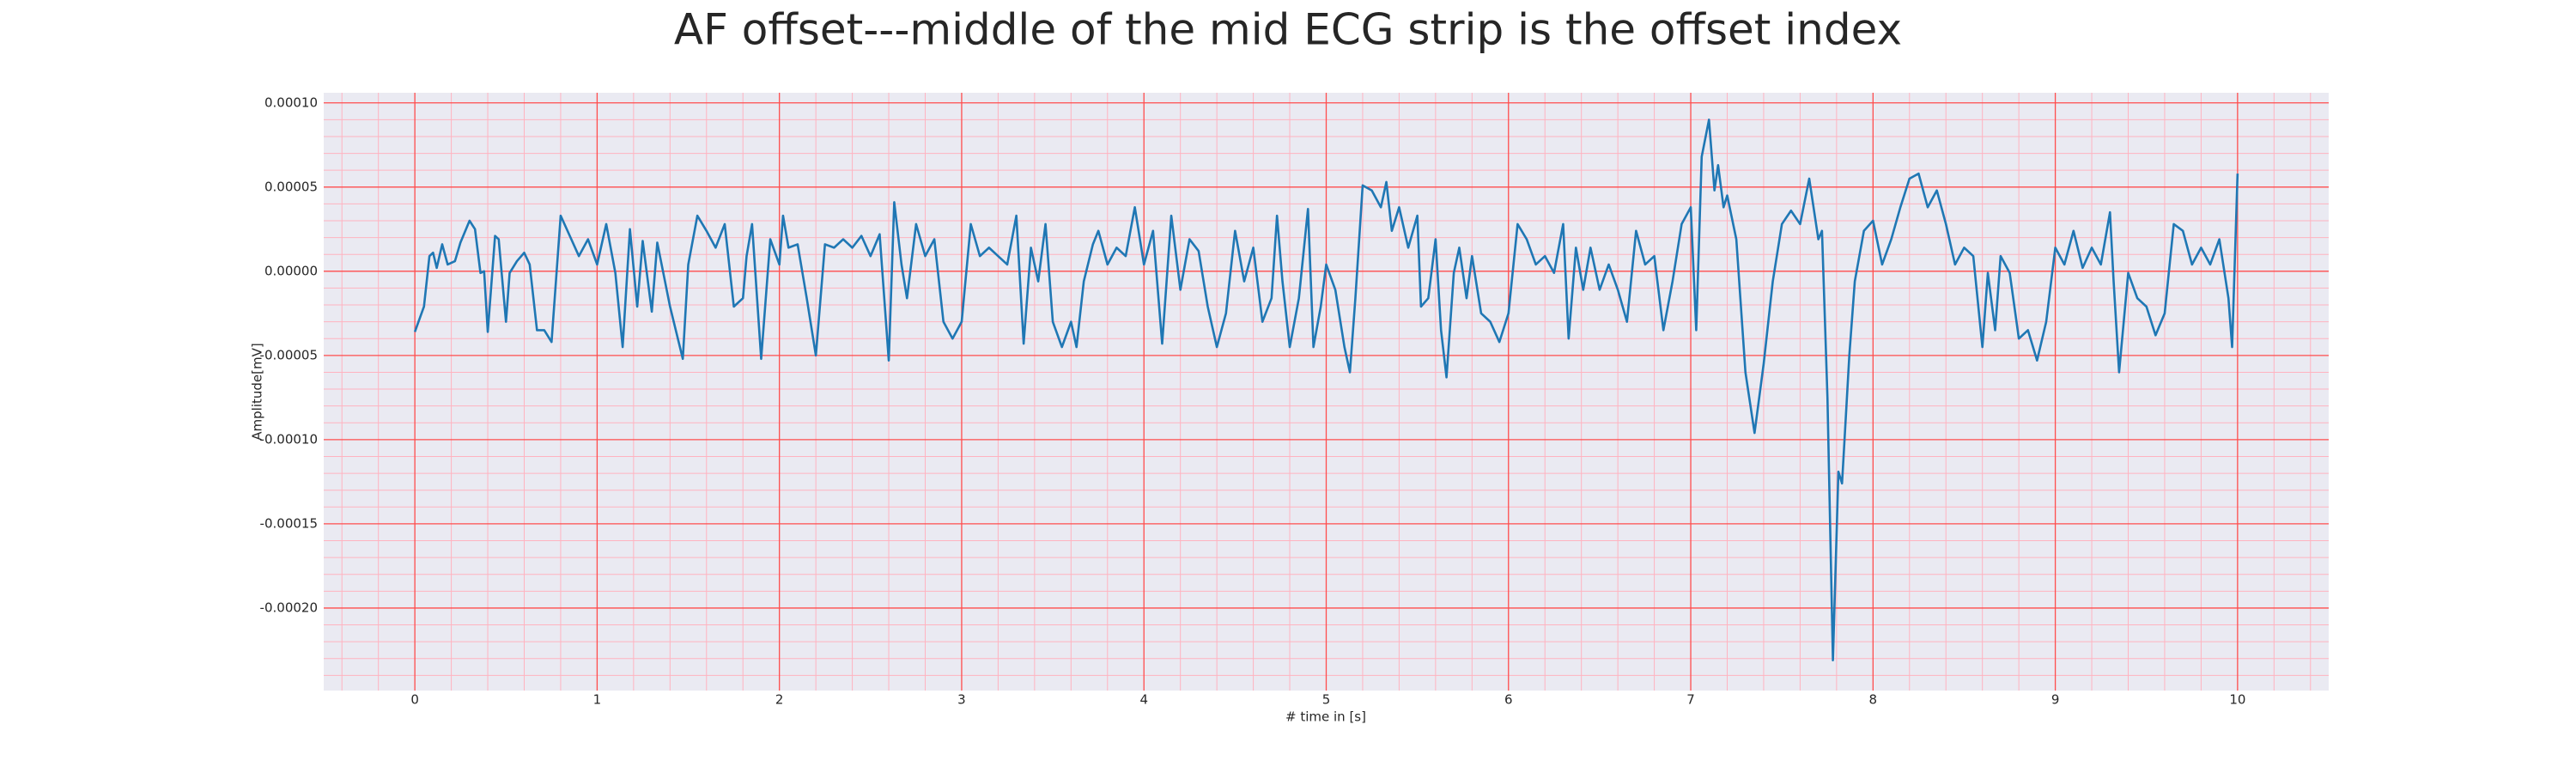  Describe the element at coordinates (1873, 700) in the screenshot. I see `x-tick-label: 8` at that location.